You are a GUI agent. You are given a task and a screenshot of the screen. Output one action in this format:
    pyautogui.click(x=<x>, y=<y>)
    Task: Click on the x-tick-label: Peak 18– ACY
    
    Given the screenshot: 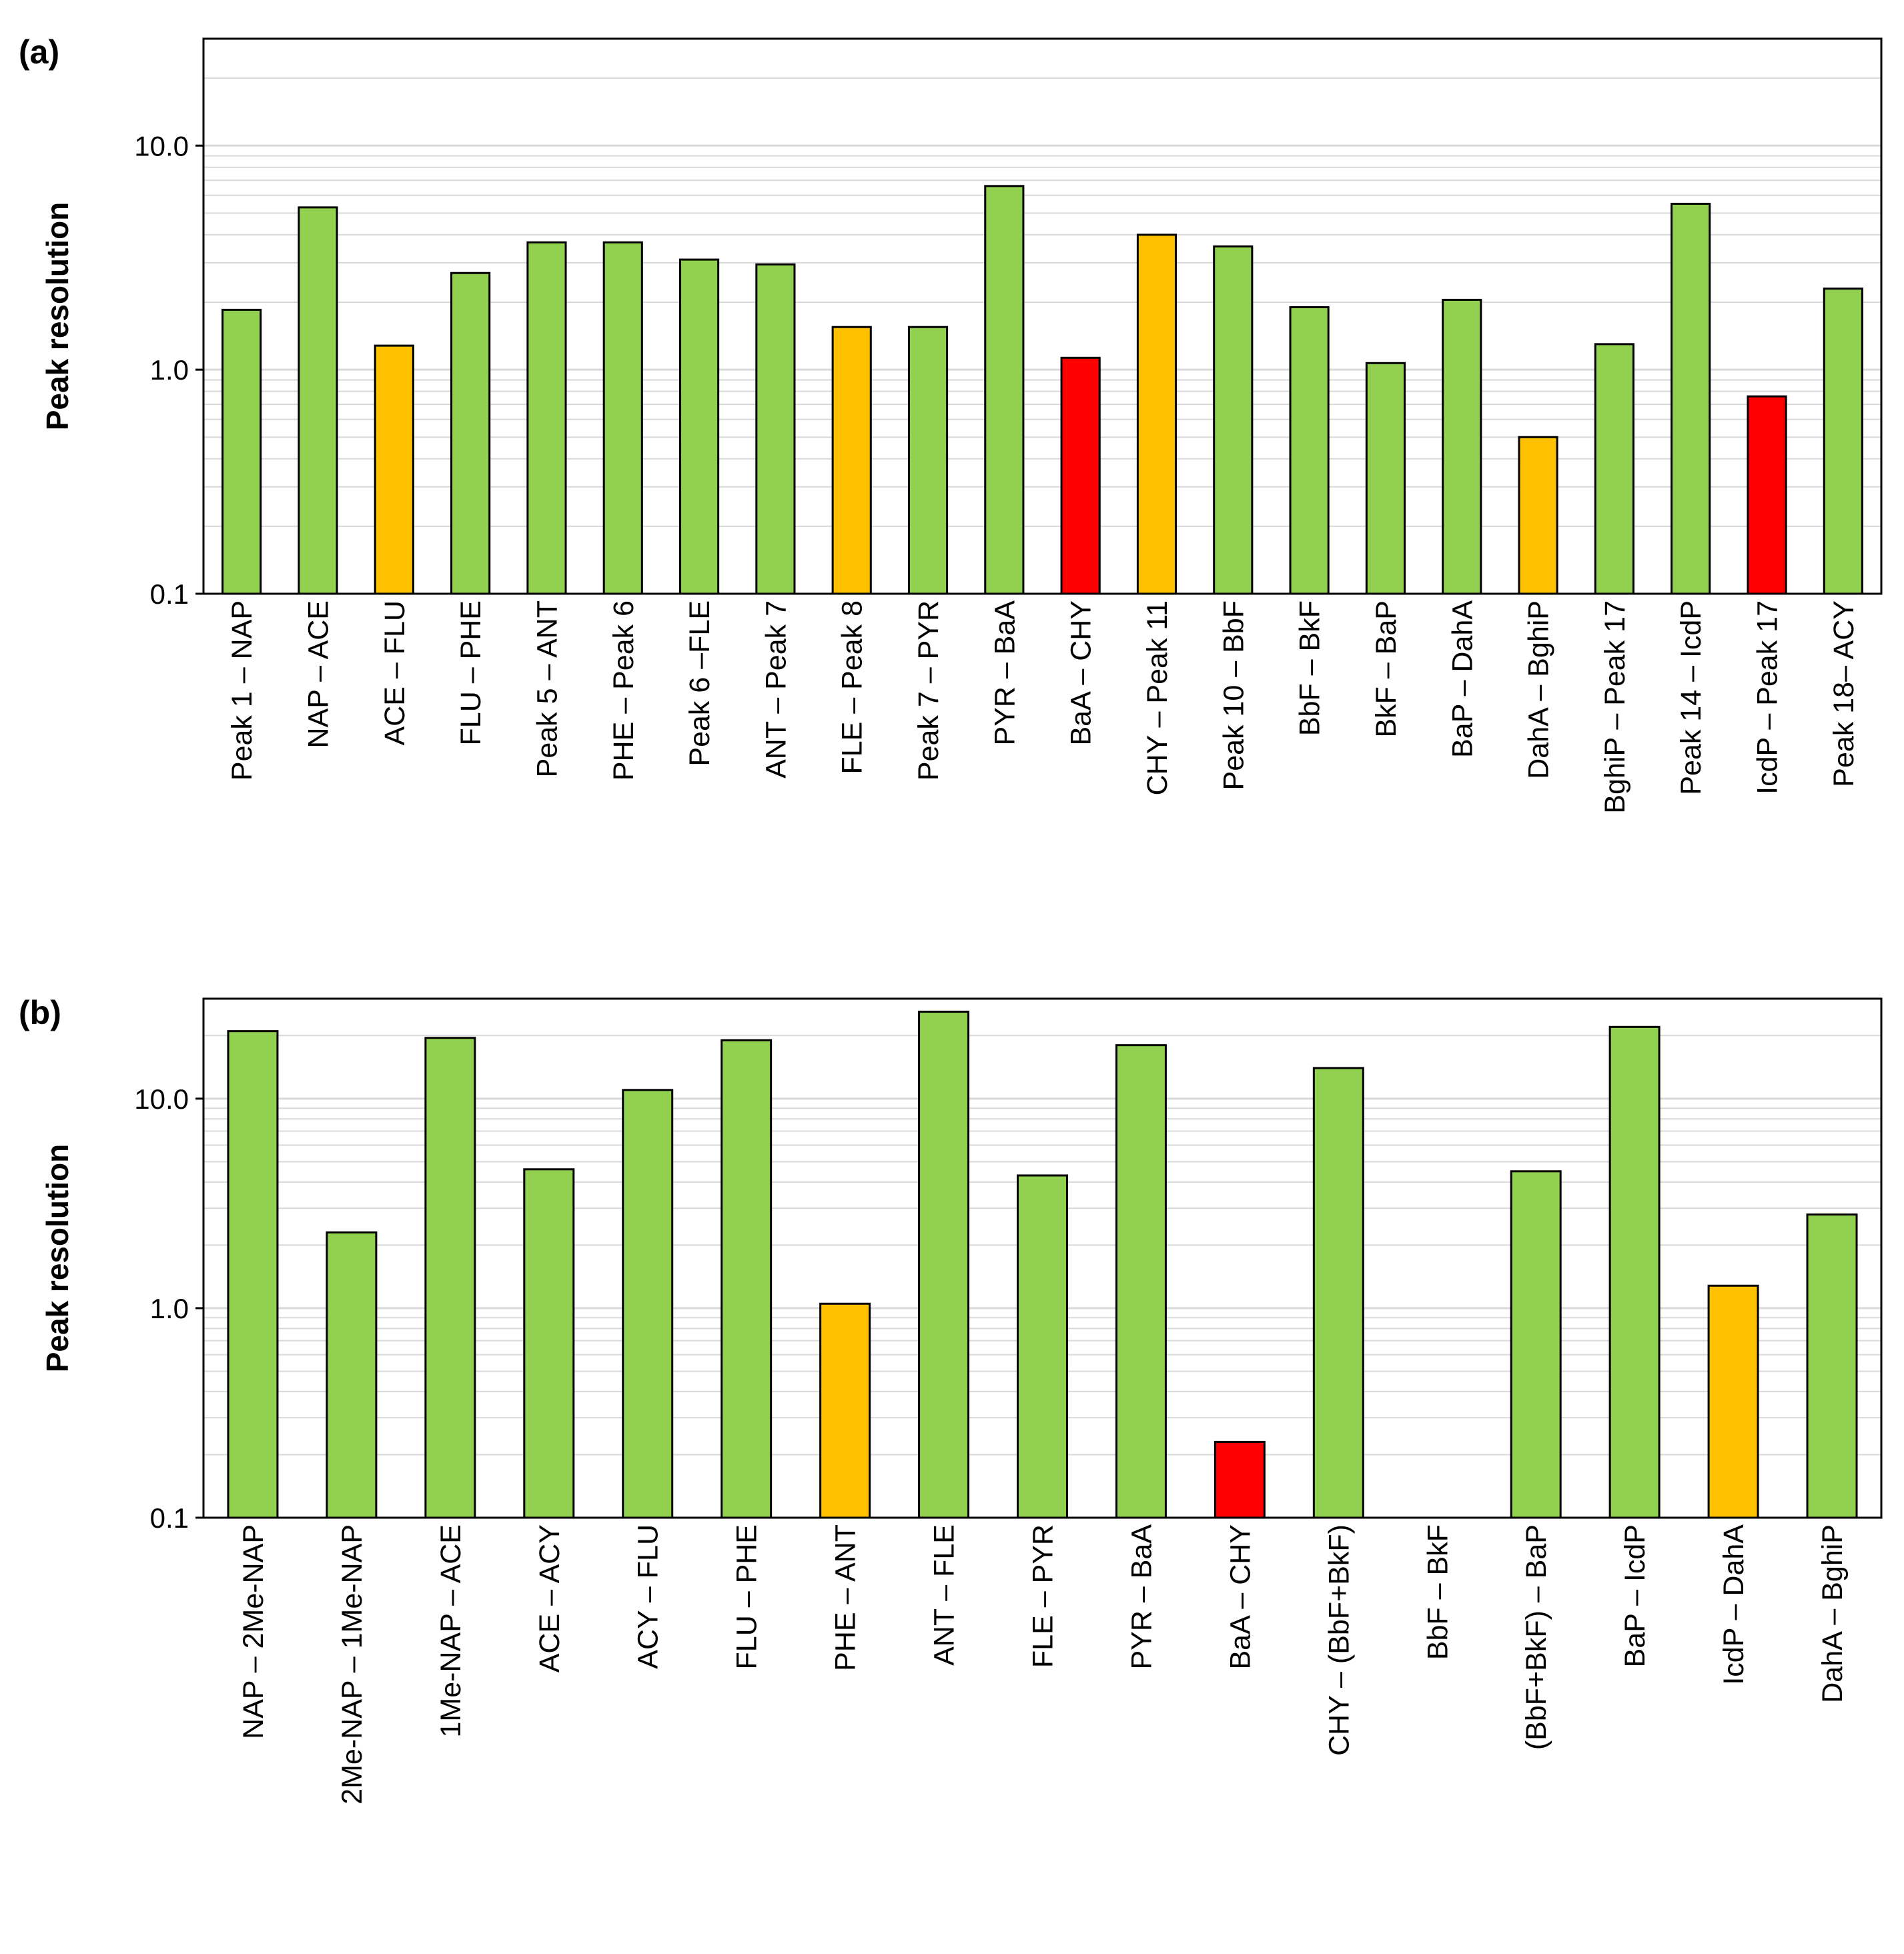 What is the action you would take?
    pyautogui.click(x=1844, y=694)
    